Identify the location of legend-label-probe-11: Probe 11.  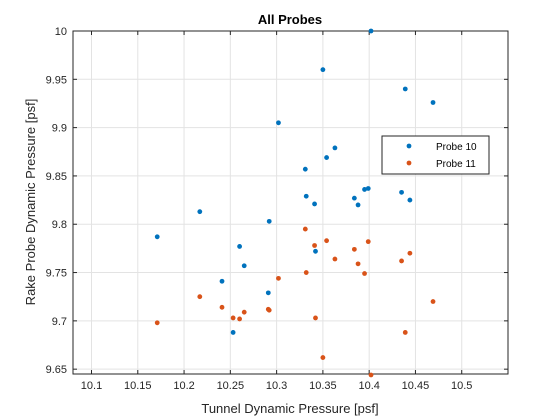
(456, 164).